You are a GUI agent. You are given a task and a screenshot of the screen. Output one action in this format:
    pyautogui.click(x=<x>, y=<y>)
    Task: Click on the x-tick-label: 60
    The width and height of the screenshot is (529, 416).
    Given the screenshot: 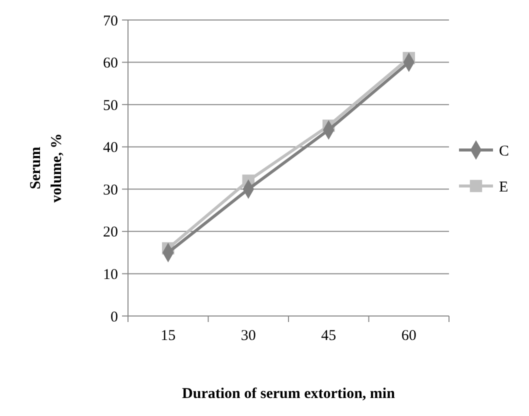 What is the action you would take?
    pyautogui.click(x=408, y=336)
    